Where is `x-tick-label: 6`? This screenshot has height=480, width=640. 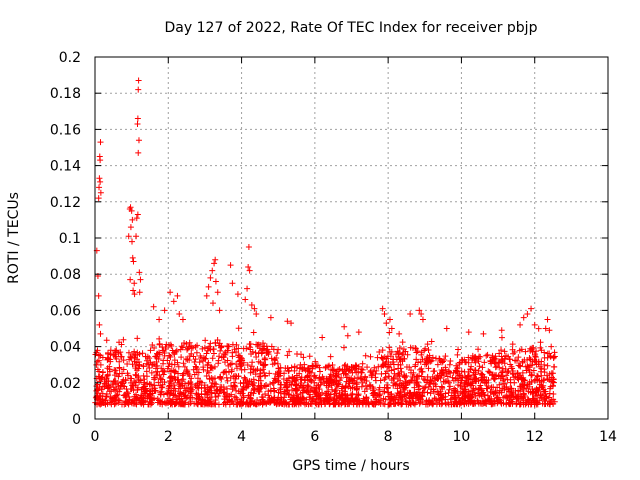 x-tick-label: 6 is located at coordinates (314, 437).